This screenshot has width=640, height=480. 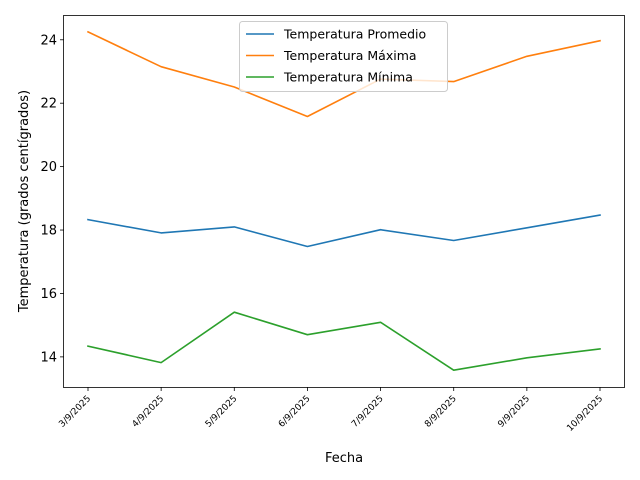 What do you see at coordinates (48, 40) in the screenshot?
I see `y-tick-label: 24` at bounding box center [48, 40].